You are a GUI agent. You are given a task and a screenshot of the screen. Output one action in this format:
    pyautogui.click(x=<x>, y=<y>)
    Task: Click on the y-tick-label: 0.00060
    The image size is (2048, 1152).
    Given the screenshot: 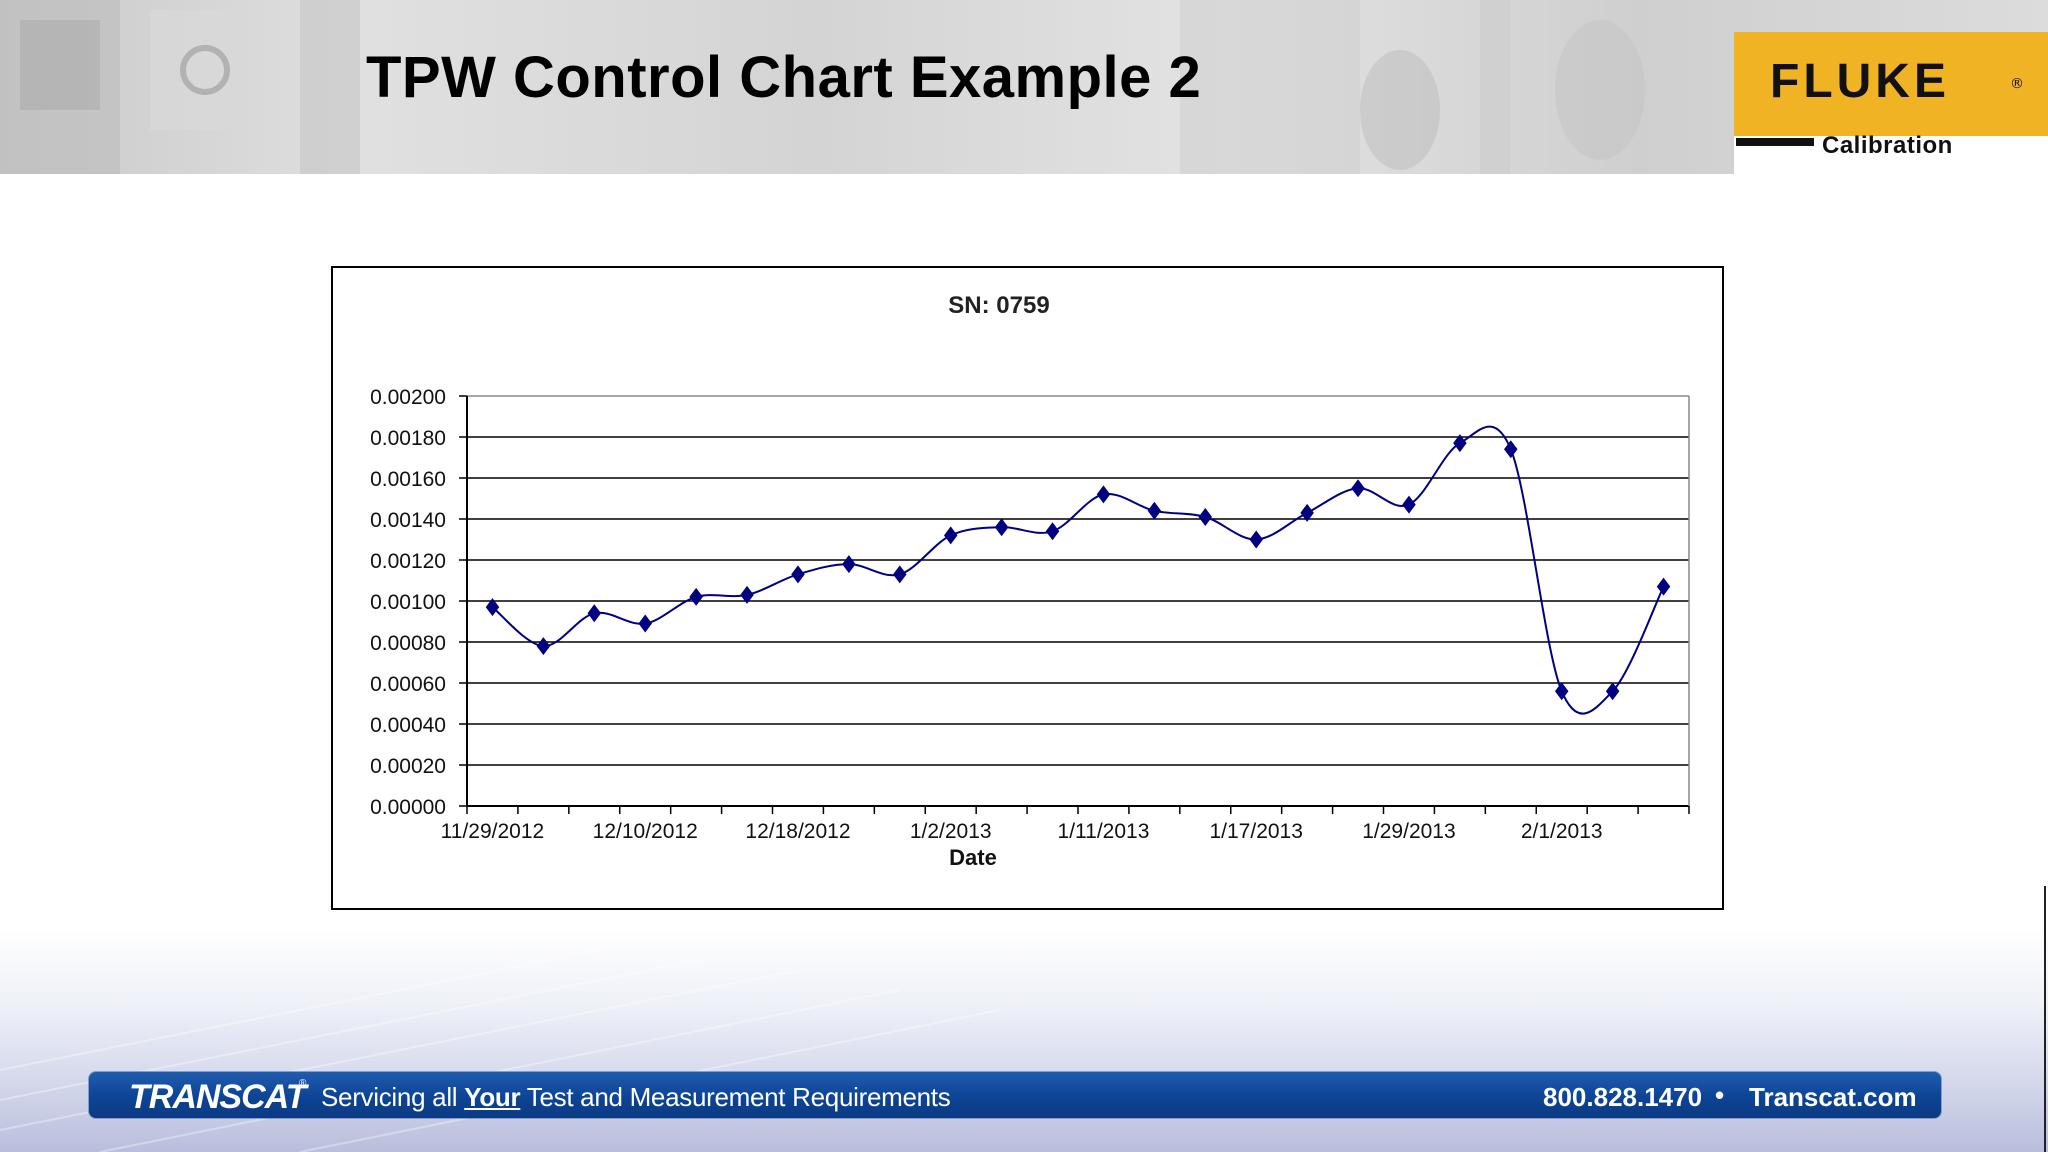 What is the action you would take?
    pyautogui.click(x=408, y=684)
    